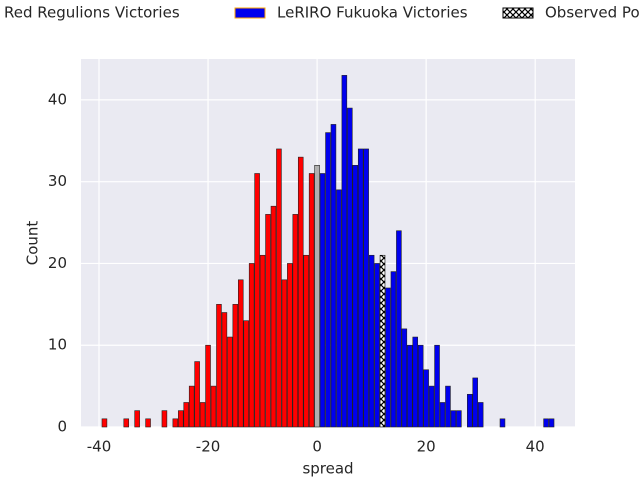 This screenshot has width=640, height=480. What do you see at coordinates (57, 181) in the screenshot?
I see `y-tick-label: 30` at bounding box center [57, 181].